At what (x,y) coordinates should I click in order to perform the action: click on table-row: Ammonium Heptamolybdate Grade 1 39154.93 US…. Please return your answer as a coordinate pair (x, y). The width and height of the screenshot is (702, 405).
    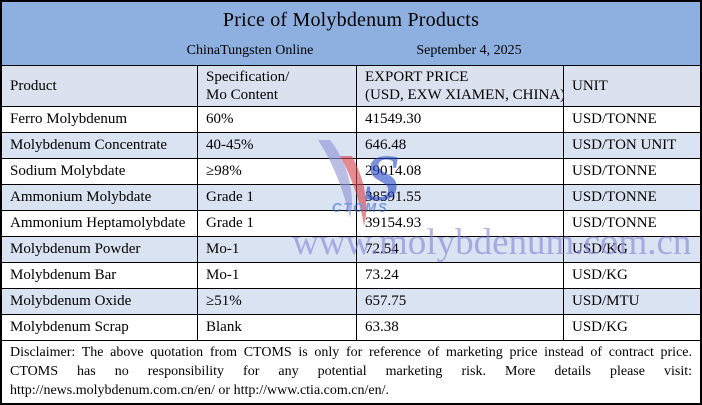
    Looking at the image, I should click on (351, 224).